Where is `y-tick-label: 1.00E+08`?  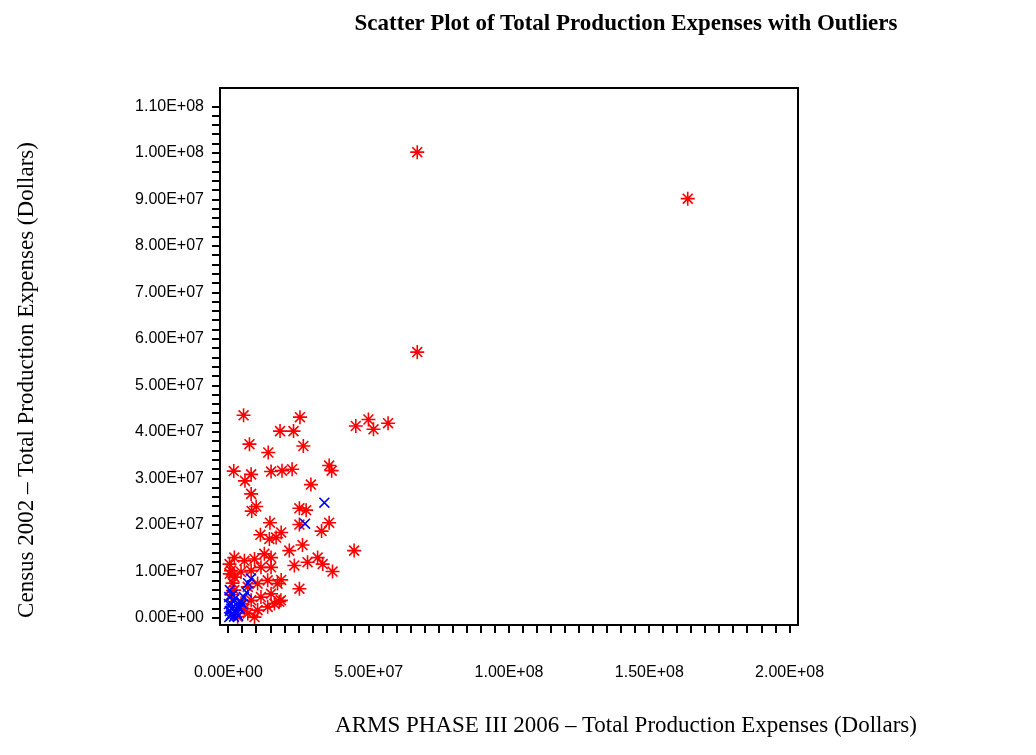 y-tick-label: 1.00E+08 is located at coordinates (170, 152).